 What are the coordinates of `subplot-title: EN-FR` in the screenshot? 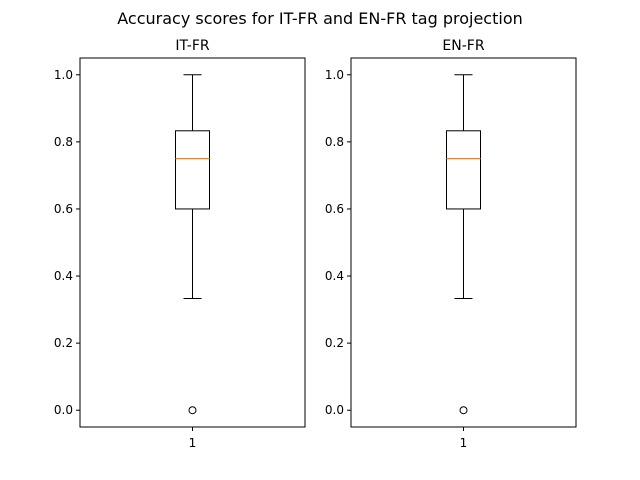 It's located at (463, 46).